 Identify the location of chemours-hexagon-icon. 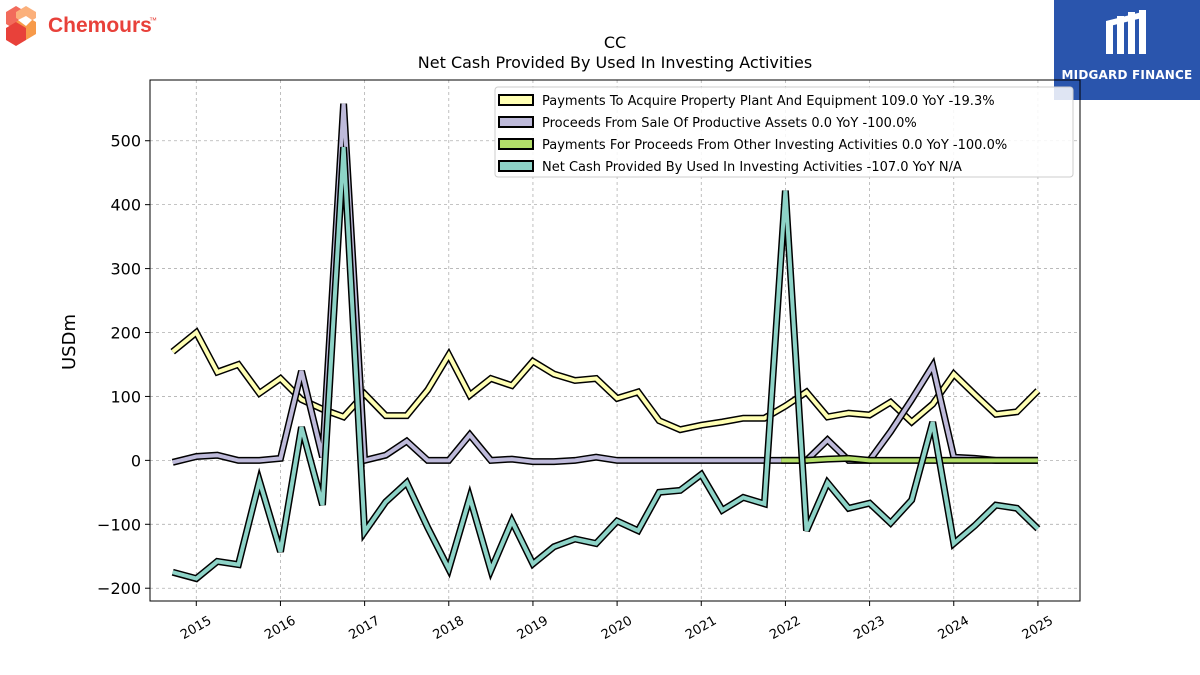
(21, 26).